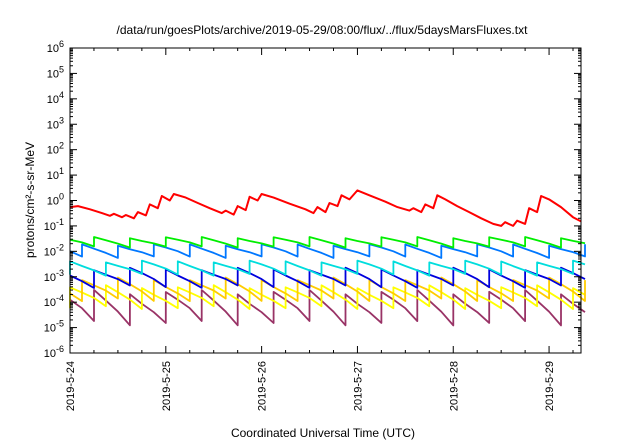  I want to click on y-tick-label: 10⁻⁴, so click(54, 301).